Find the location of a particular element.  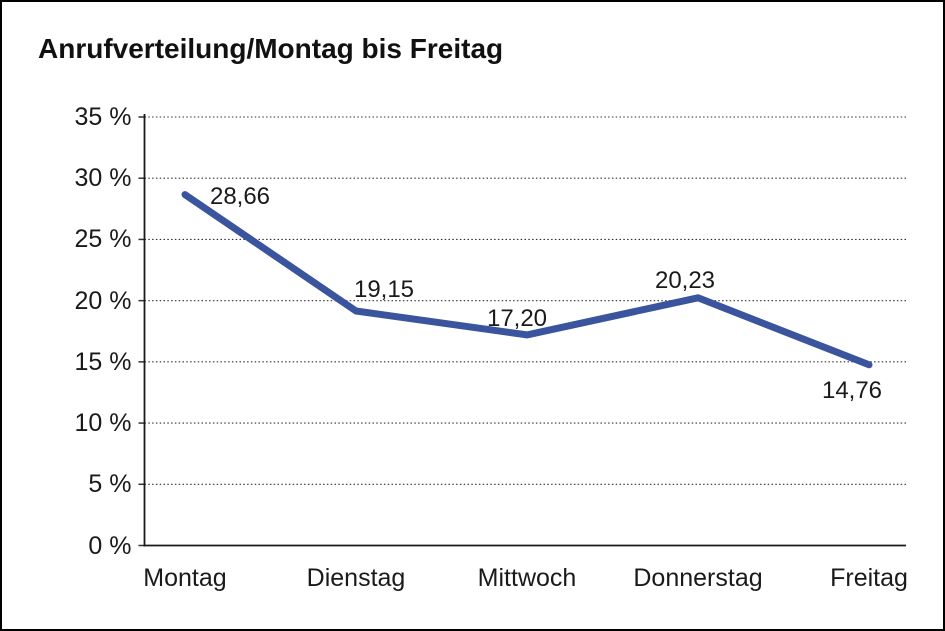

x-category-label: Mittwoch is located at coordinates (527, 578).